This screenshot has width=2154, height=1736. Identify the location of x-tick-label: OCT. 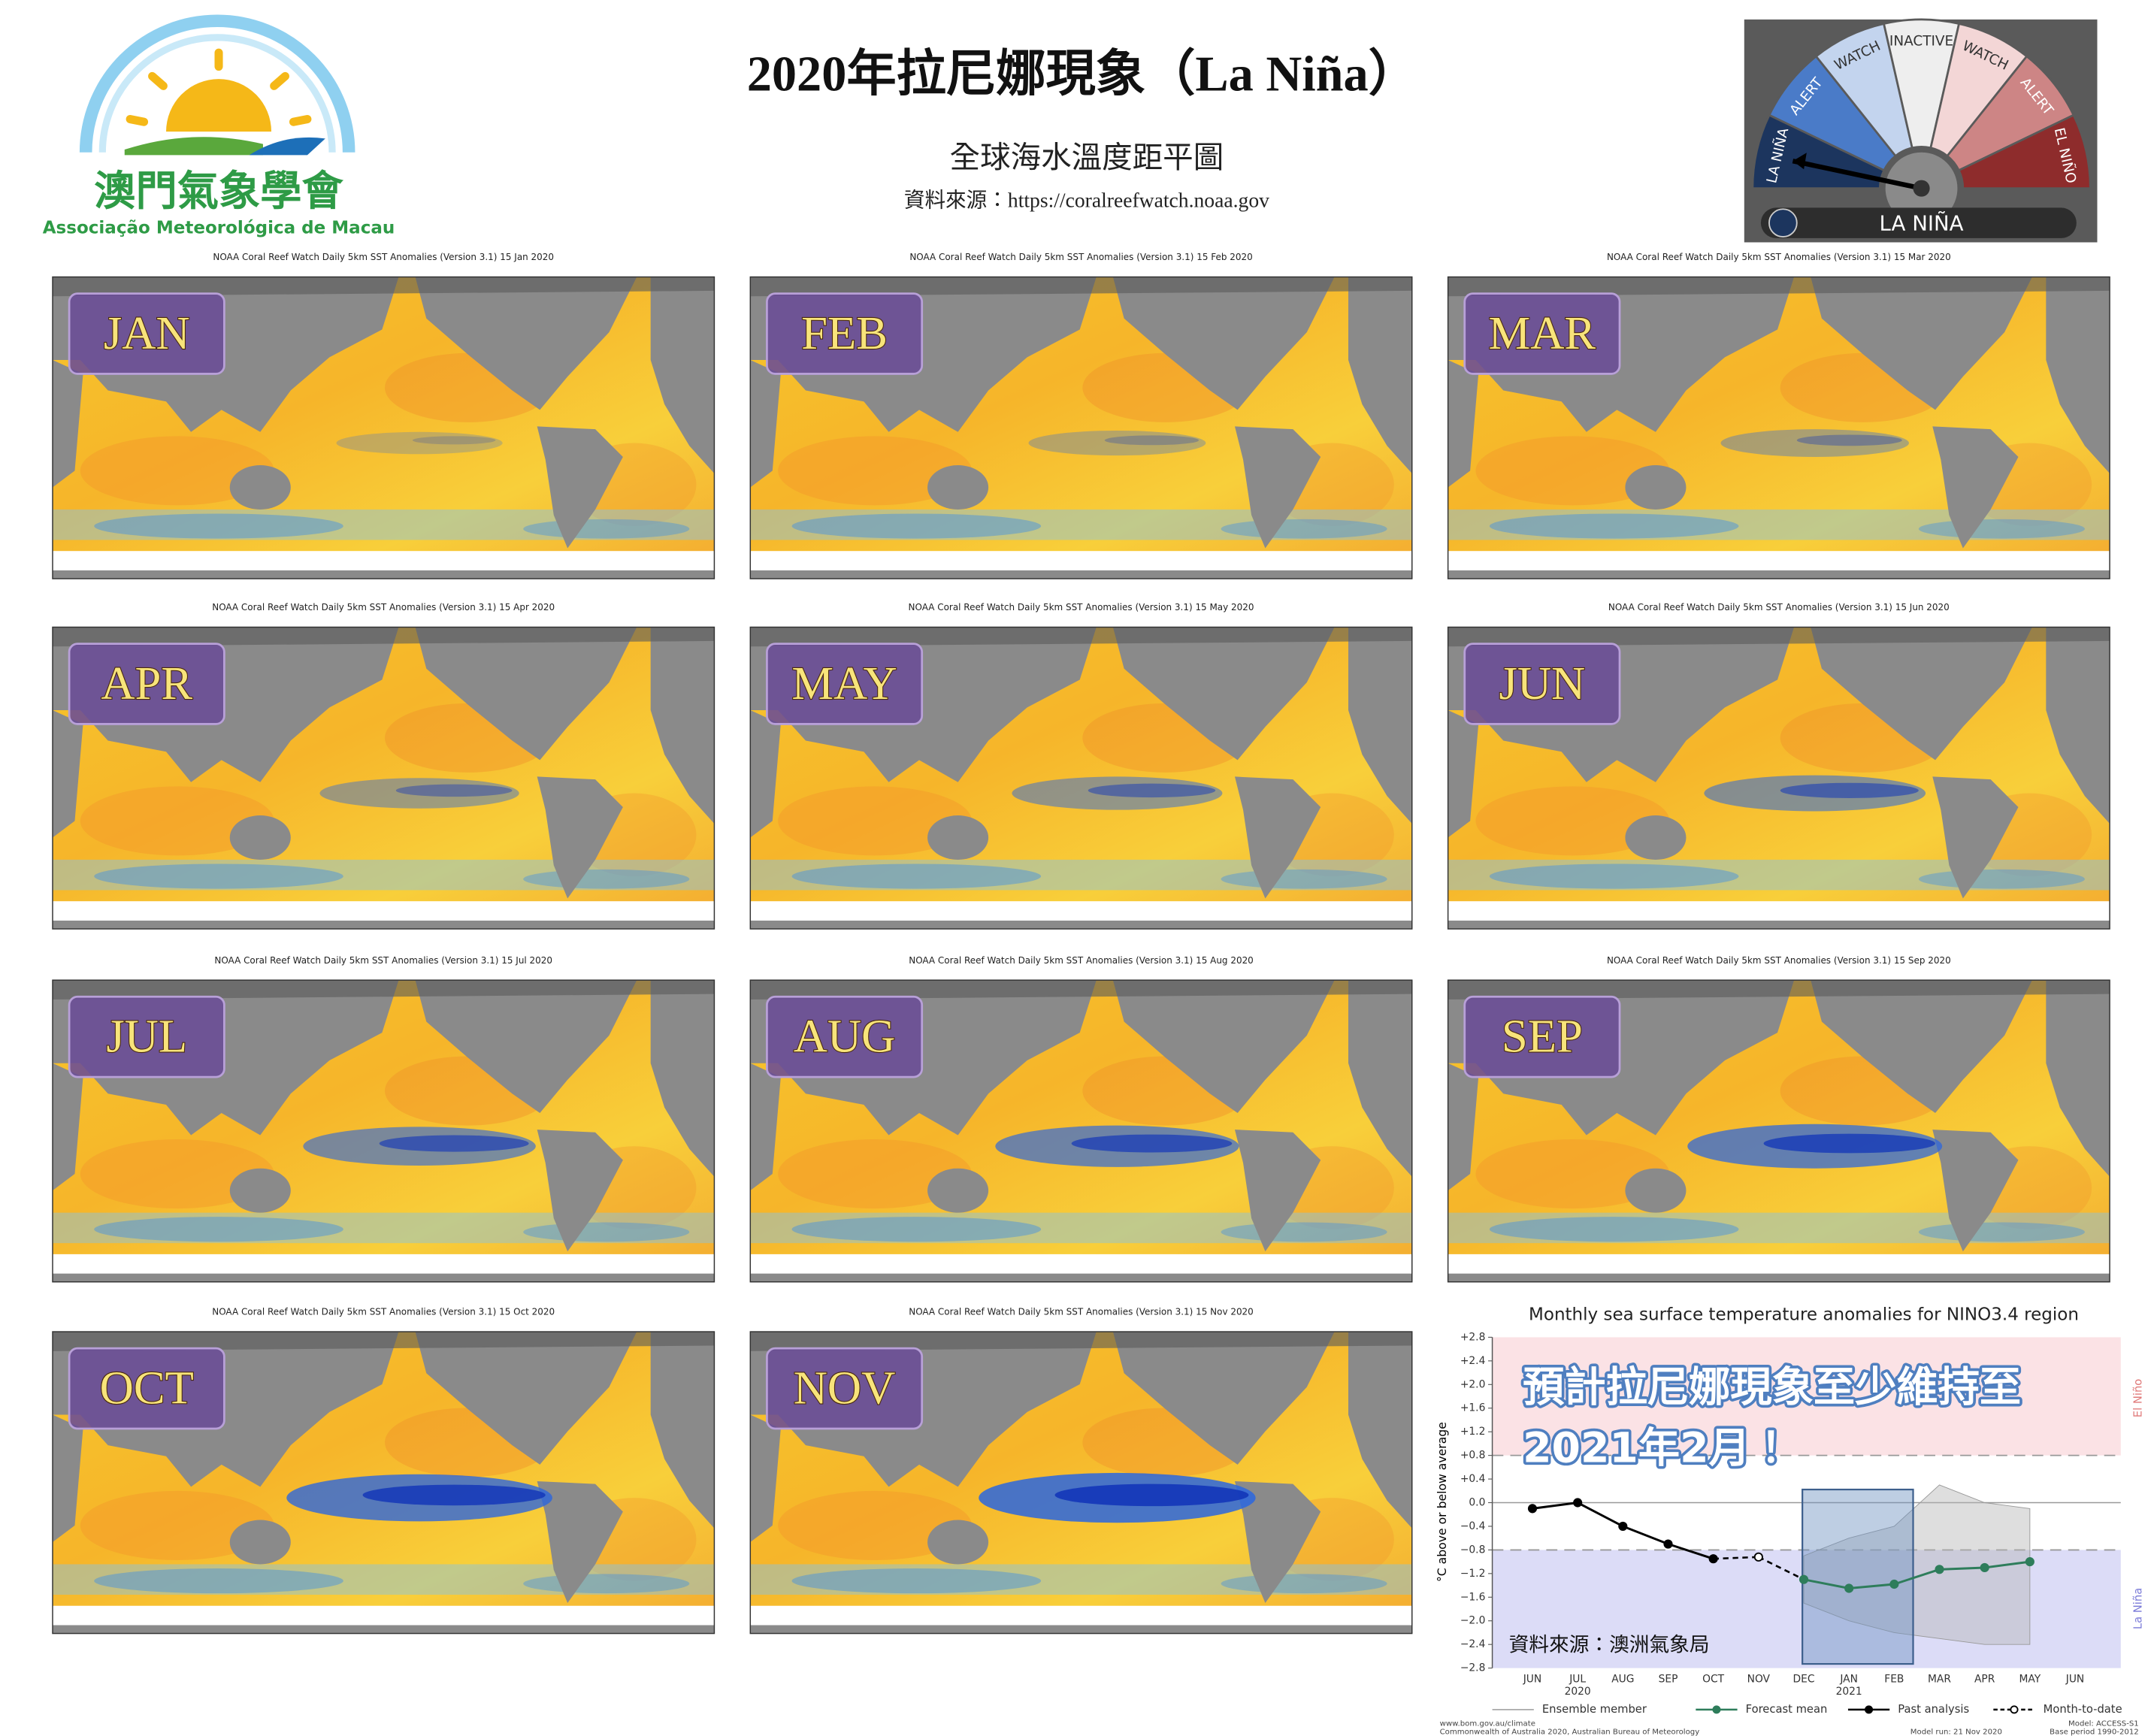
(1713, 1679).